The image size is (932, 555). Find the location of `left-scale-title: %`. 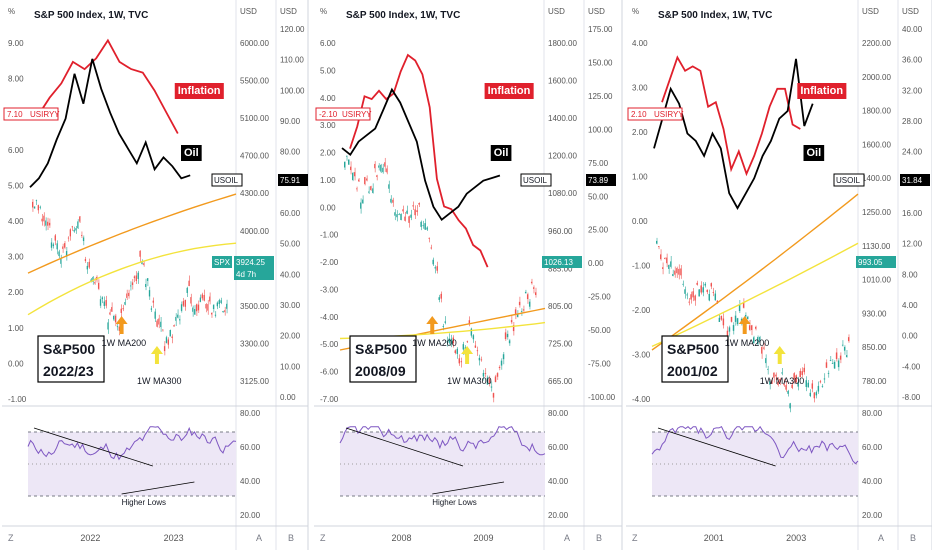

left-scale-title: % is located at coordinates (635, 11).